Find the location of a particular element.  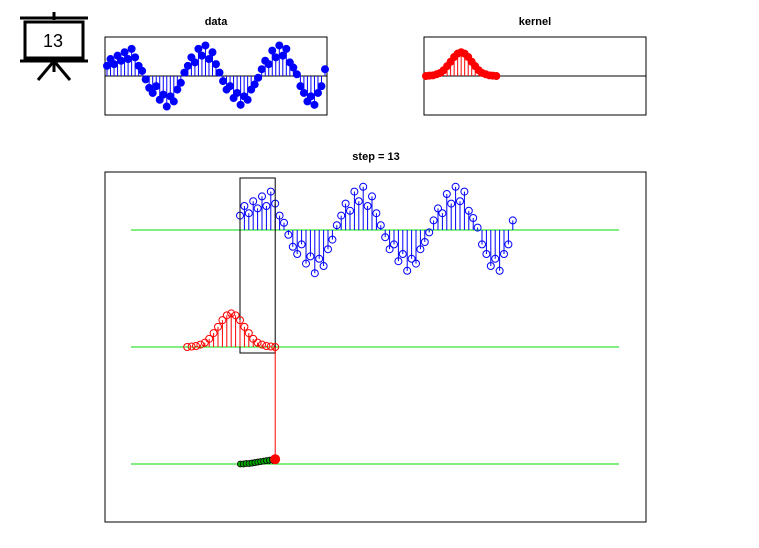

chart-title: kernel is located at coordinates (535, 22).